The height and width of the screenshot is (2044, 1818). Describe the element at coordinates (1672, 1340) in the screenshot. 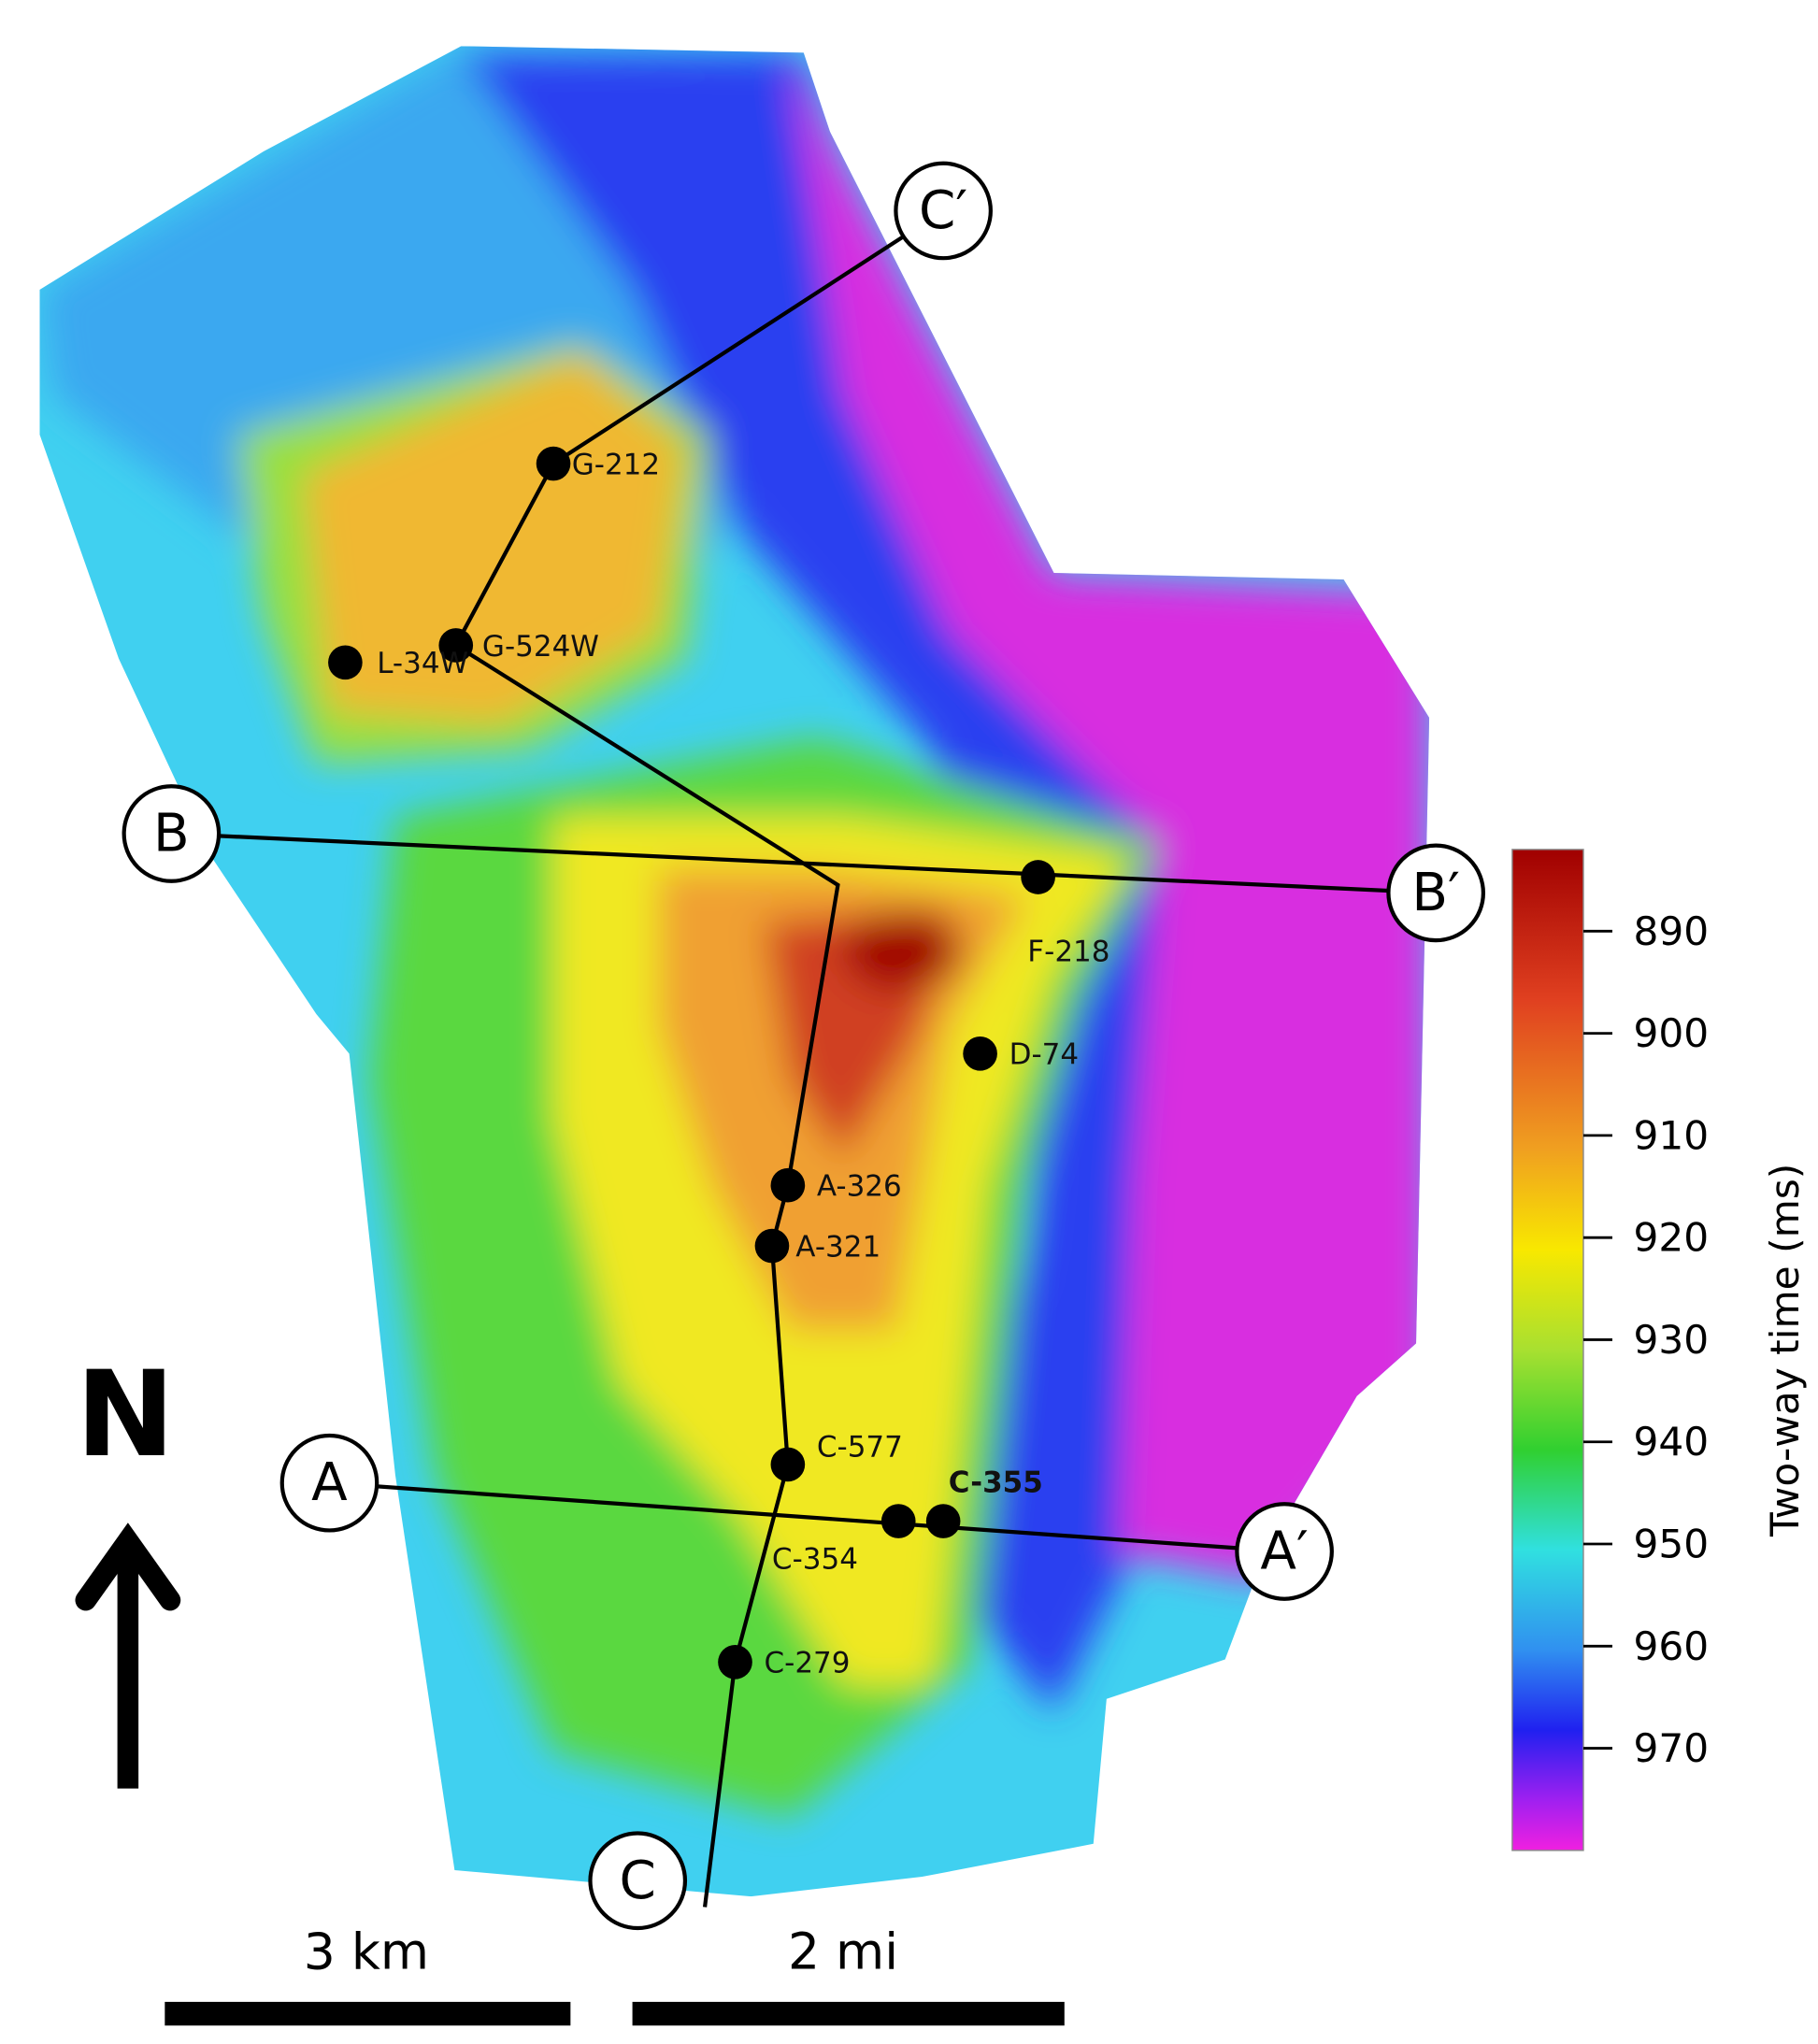

I see `colorbar-tick-label: 930` at that location.